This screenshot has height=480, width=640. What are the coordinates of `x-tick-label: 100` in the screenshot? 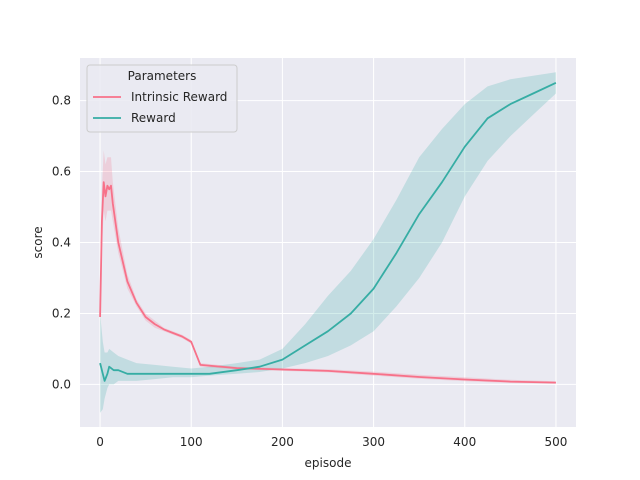 It's located at (191, 442).